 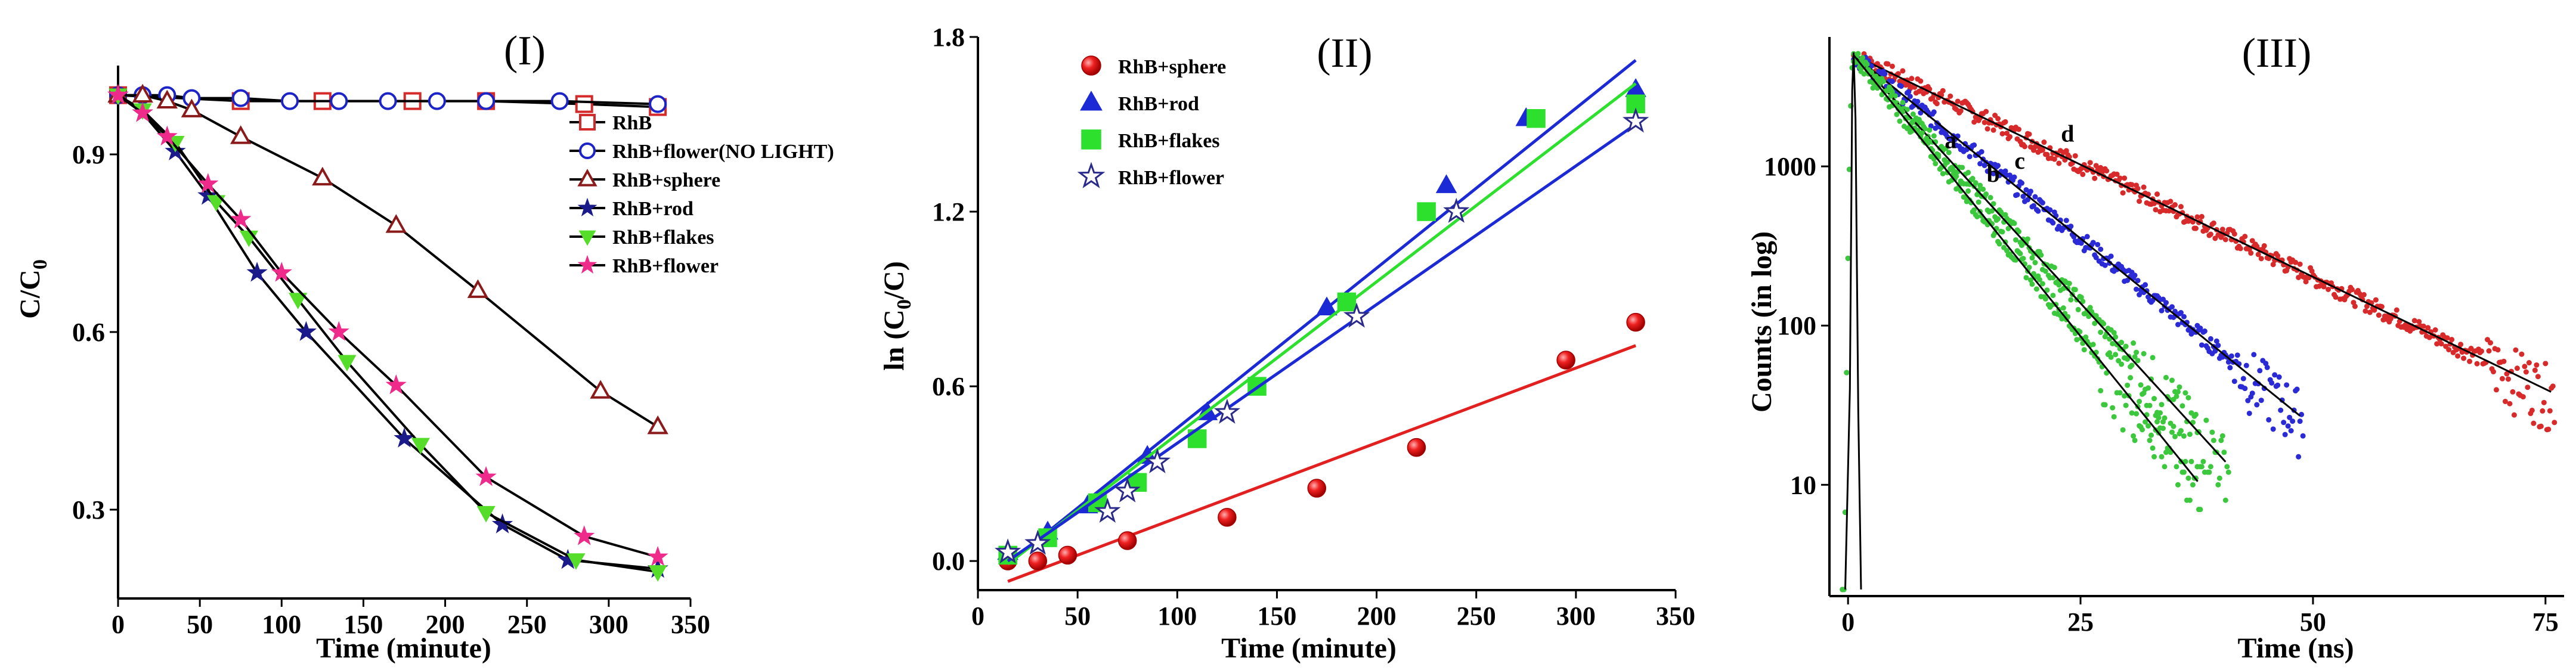 What do you see at coordinates (666, 266) in the screenshot?
I see `legend-label: RhB+flower` at bounding box center [666, 266].